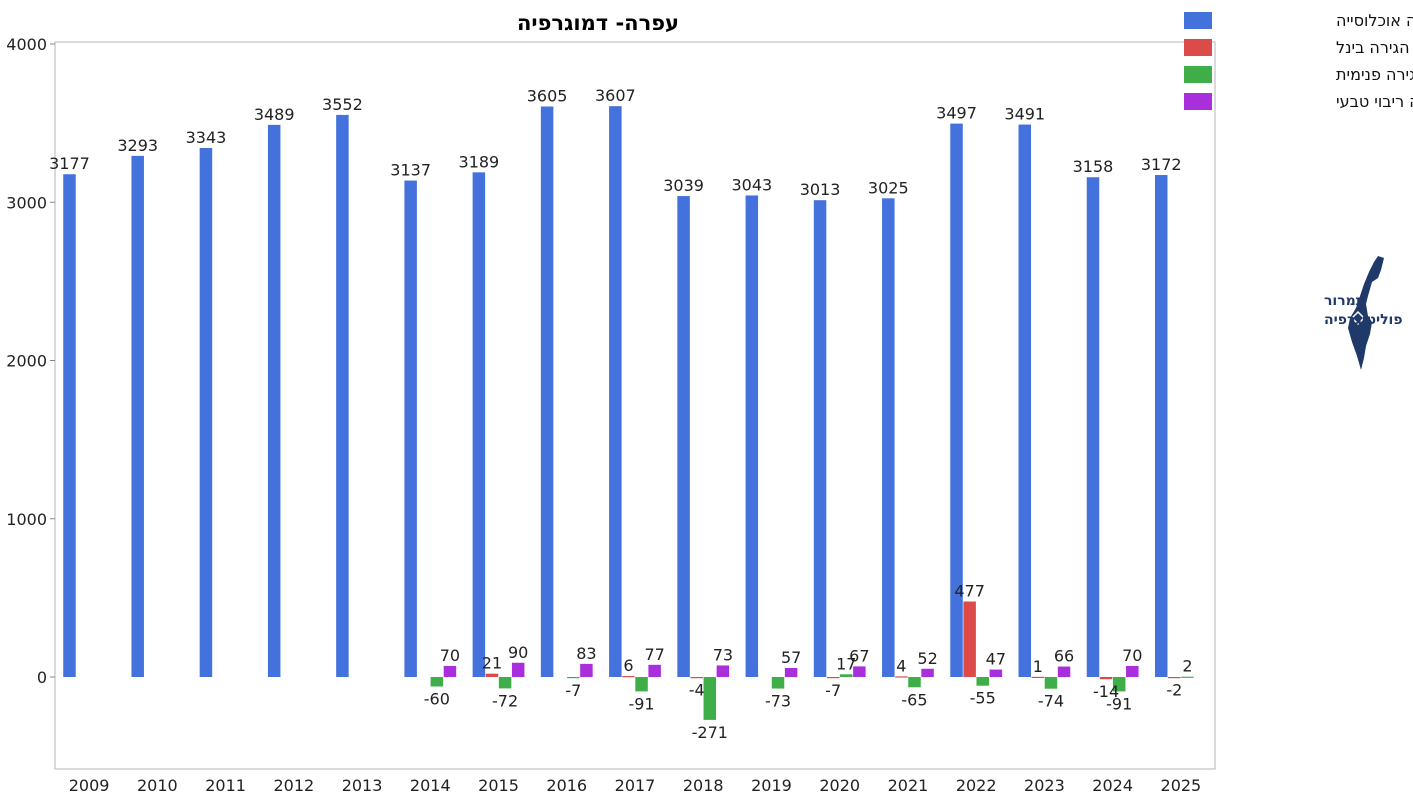 The height and width of the screenshot is (798, 1413). What do you see at coordinates (26, 361) in the screenshot?
I see `y-tick-label: 2000` at bounding box center [26, 361].